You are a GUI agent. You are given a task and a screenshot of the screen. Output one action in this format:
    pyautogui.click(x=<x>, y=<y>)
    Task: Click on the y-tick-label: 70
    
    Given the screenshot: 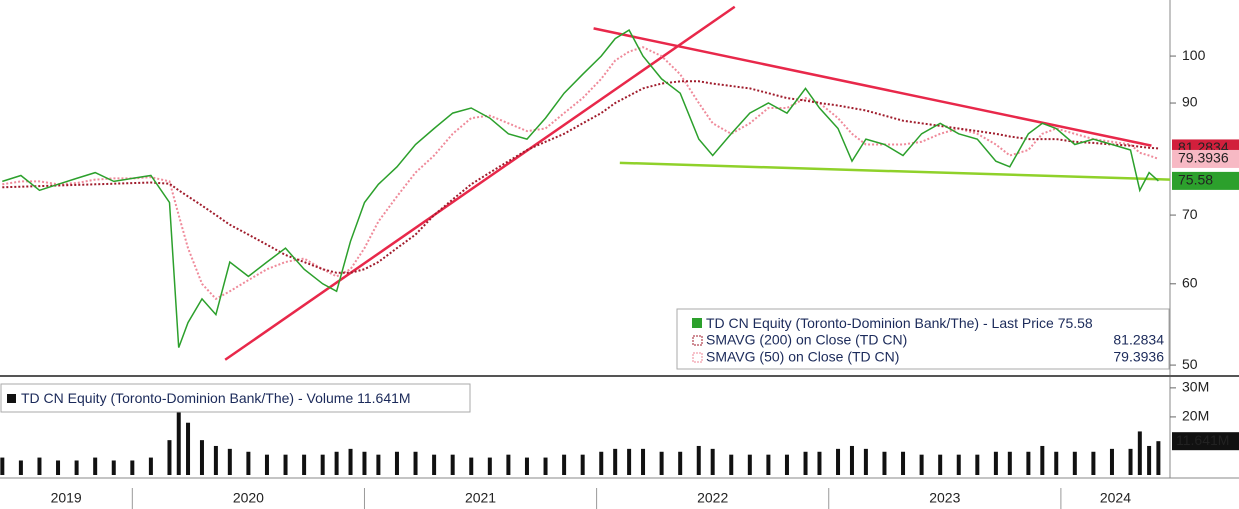 What is the action you would take?
    pyautogui.click(x=1190, y=214)
    